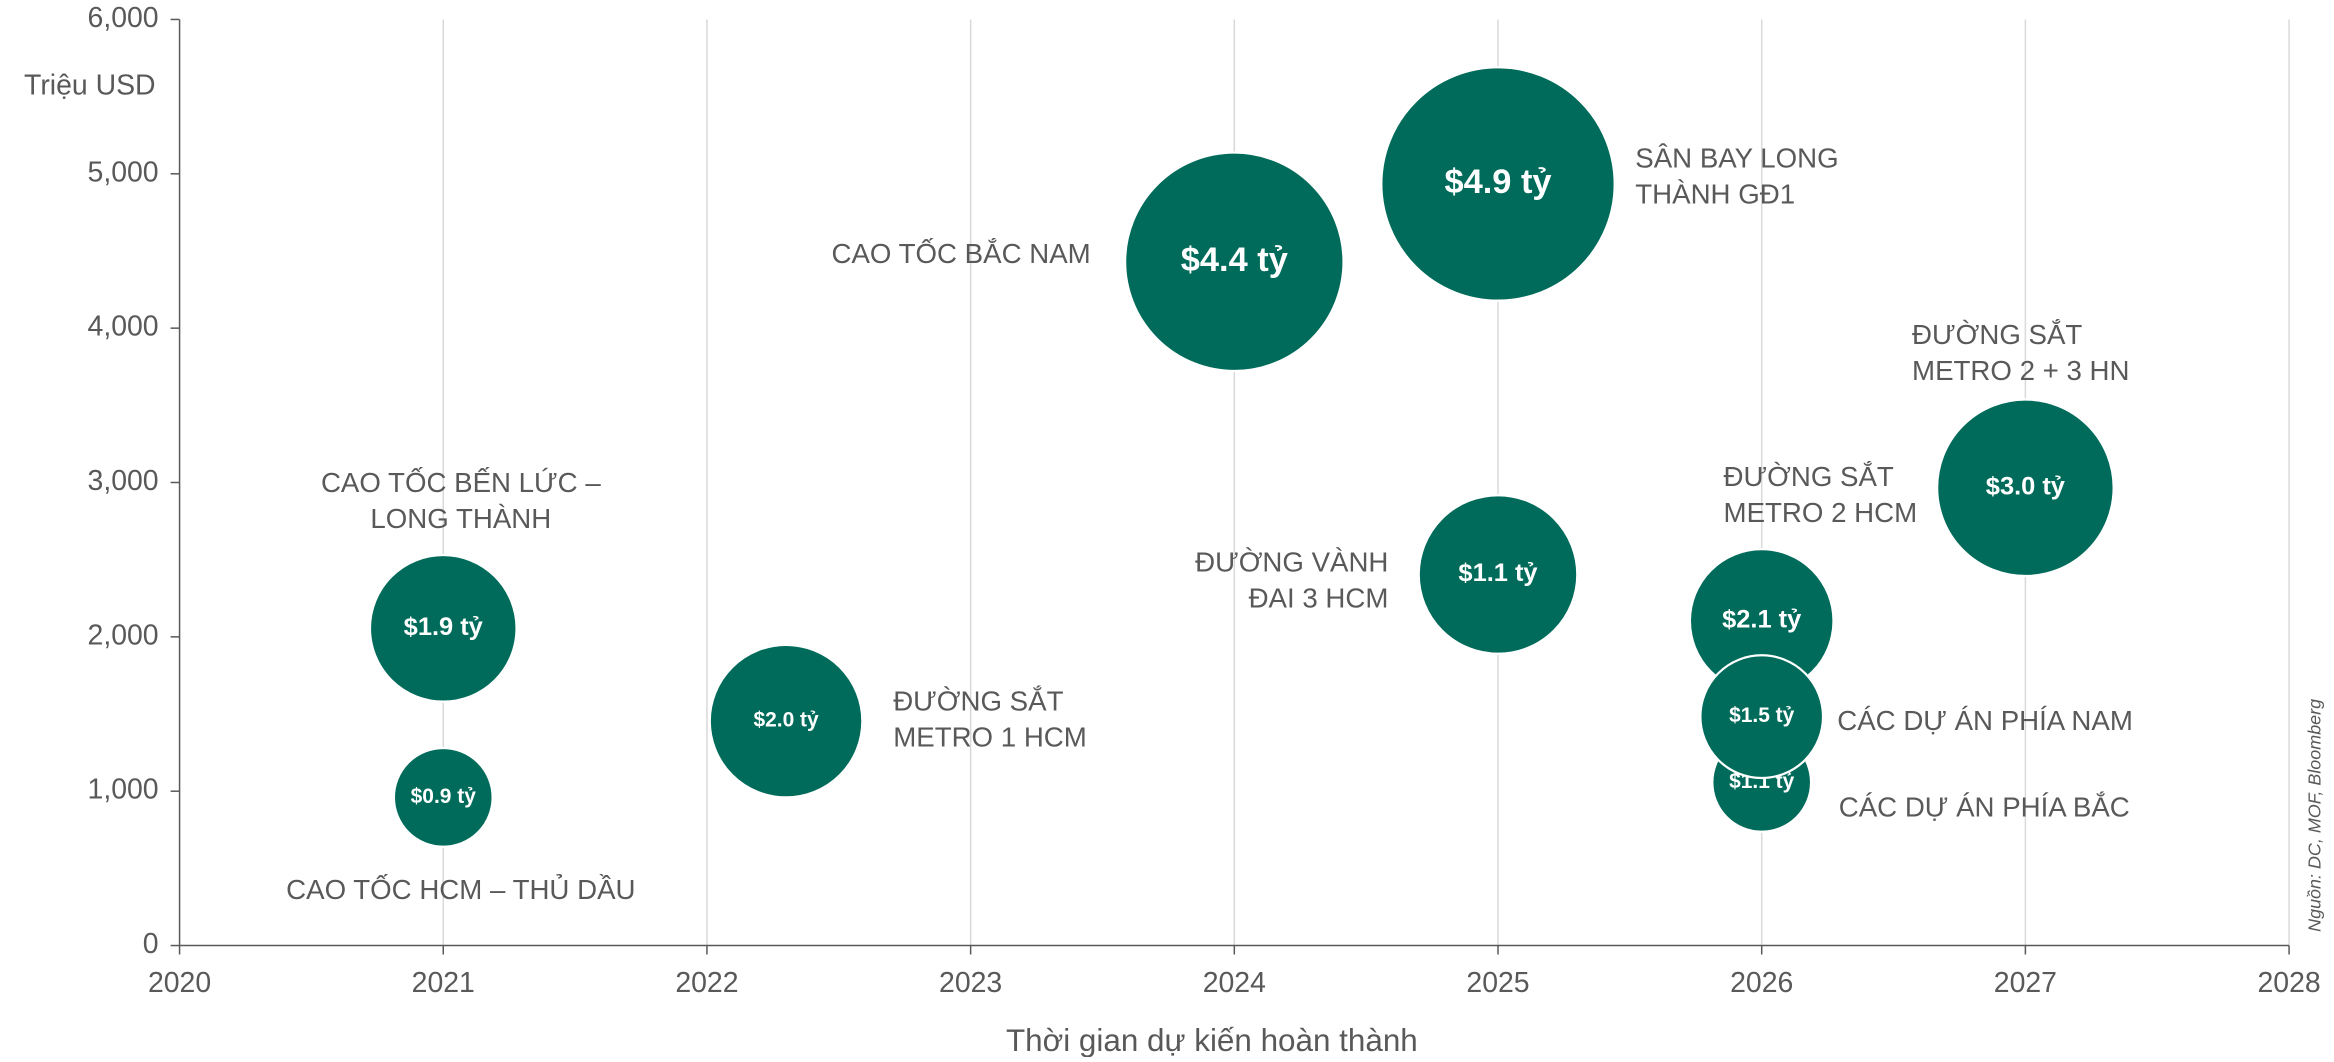  Describe the element at coordinates (460, 518) in the screenshot. I see `bubble-name: LONG THÀNH` at that location.